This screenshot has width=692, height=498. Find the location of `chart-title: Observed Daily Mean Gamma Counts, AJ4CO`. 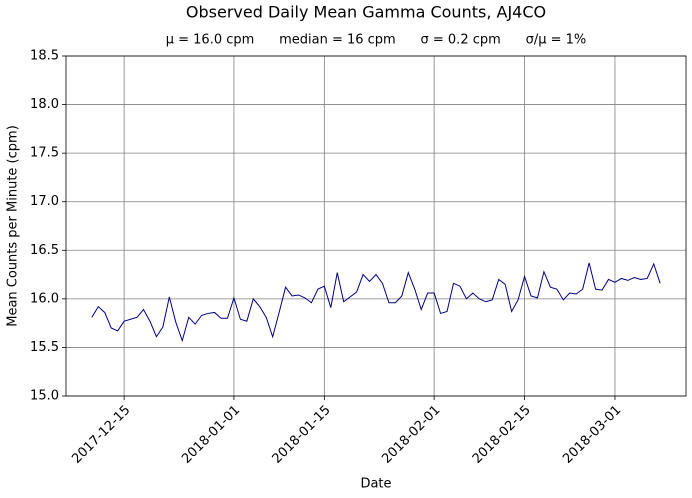

chart-title: Observed Daily Mean Gamma Counts, AJ4CO is located at coordinates (366, 12).